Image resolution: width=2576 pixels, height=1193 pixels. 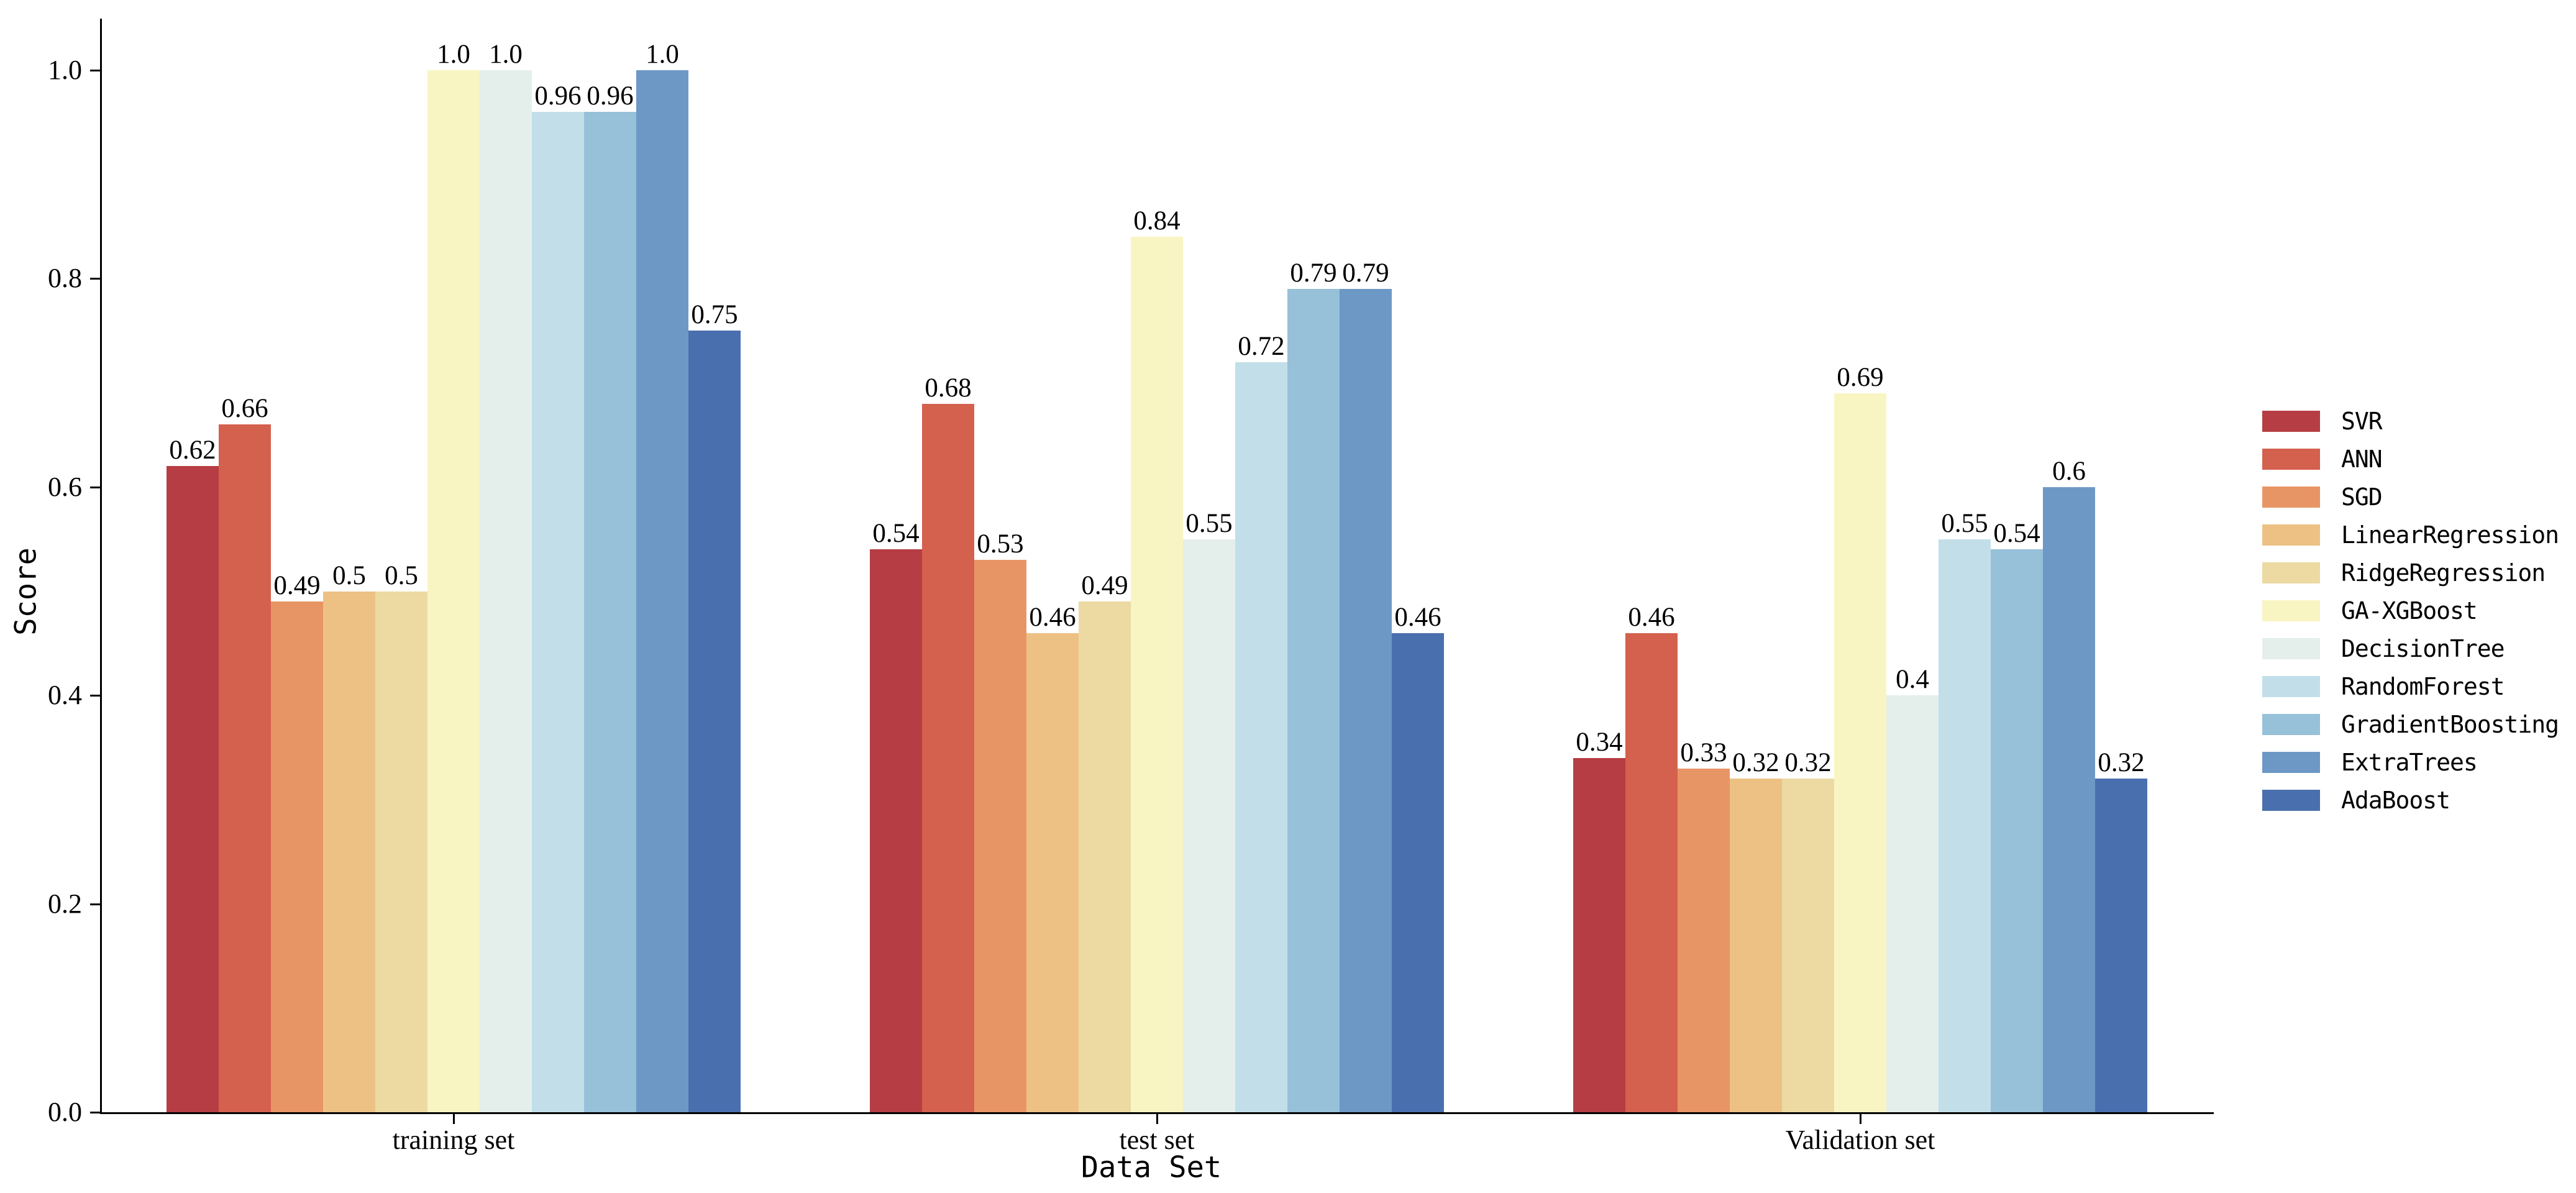 I want to click on legend-label-GA-XGBoost: GA-XGBoost, so click(x=2409, y=610).